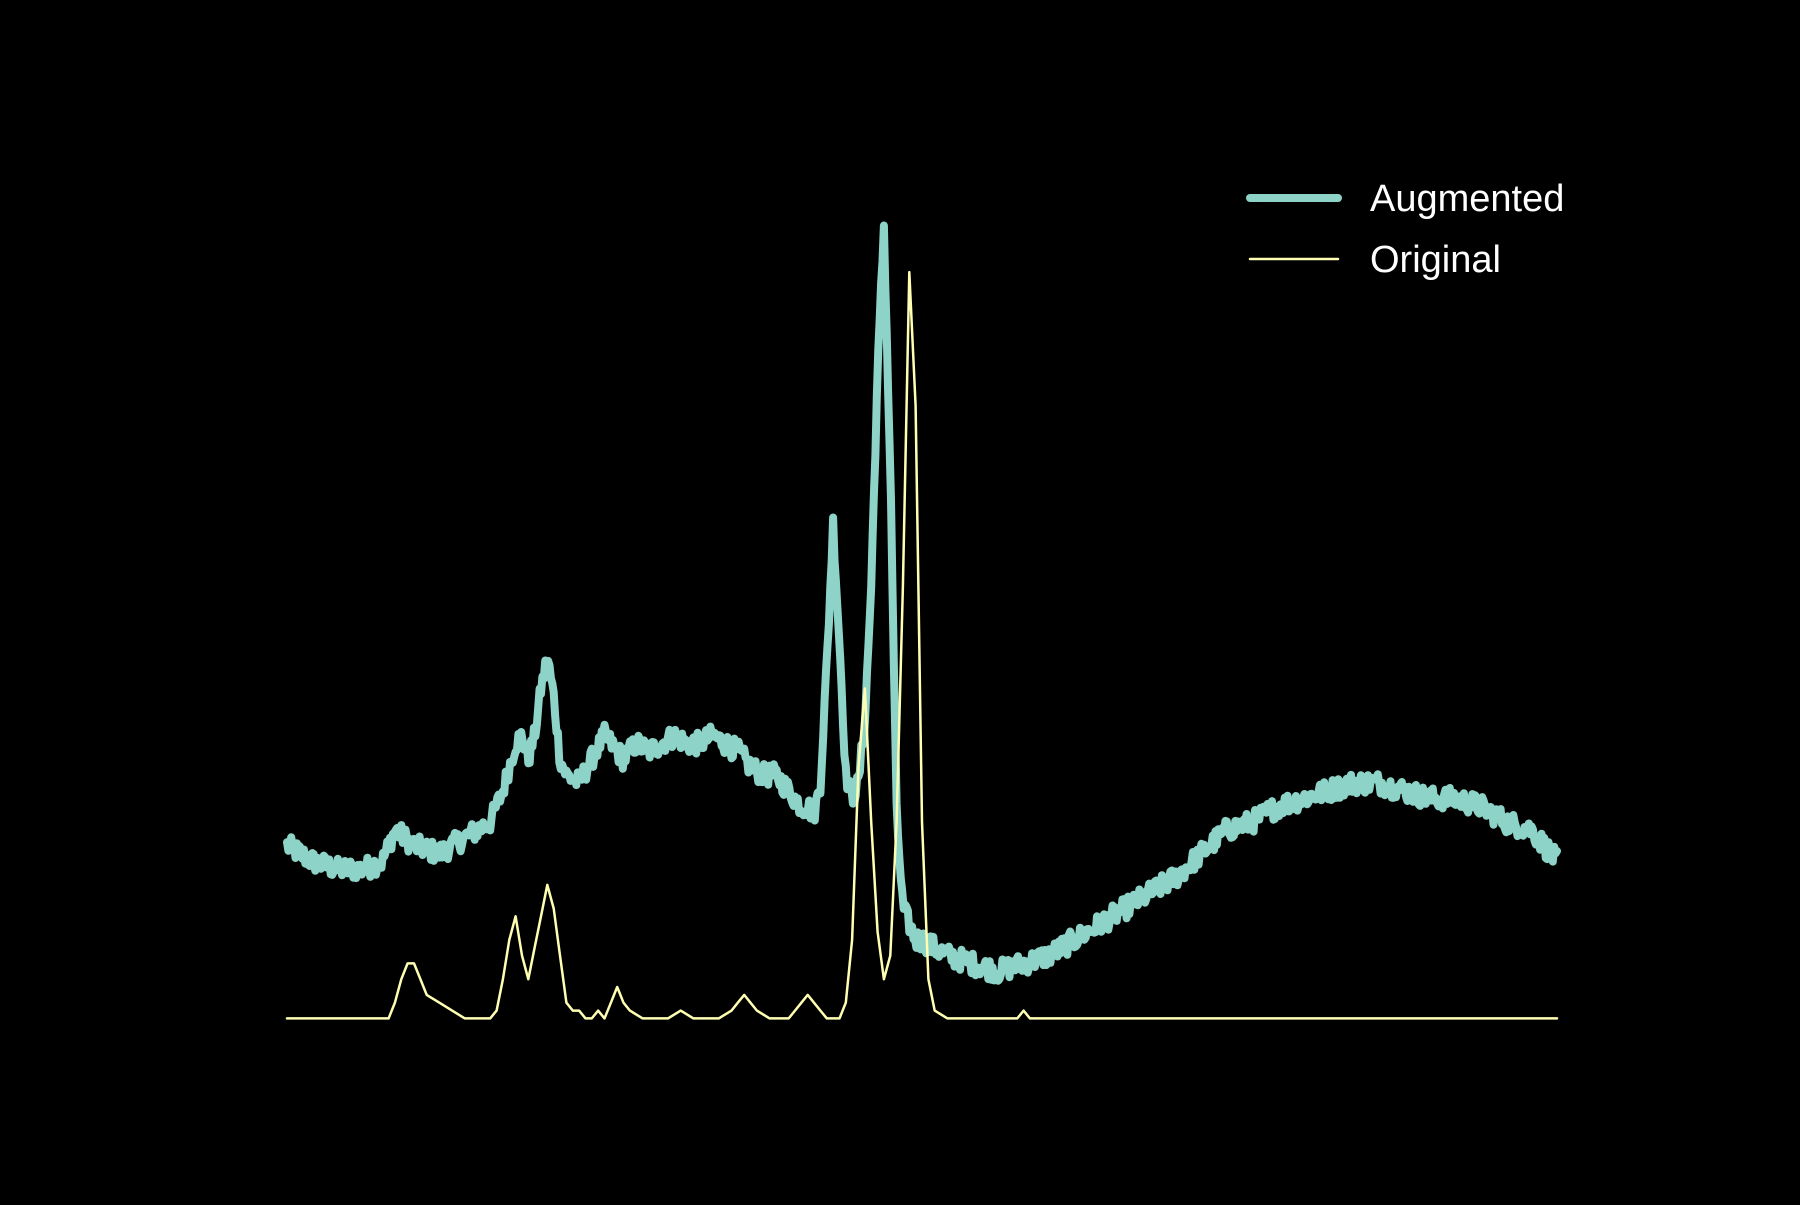 The image size is (1800, 1205). I want to click on legend-label-original: Original, so click(1435, 260).